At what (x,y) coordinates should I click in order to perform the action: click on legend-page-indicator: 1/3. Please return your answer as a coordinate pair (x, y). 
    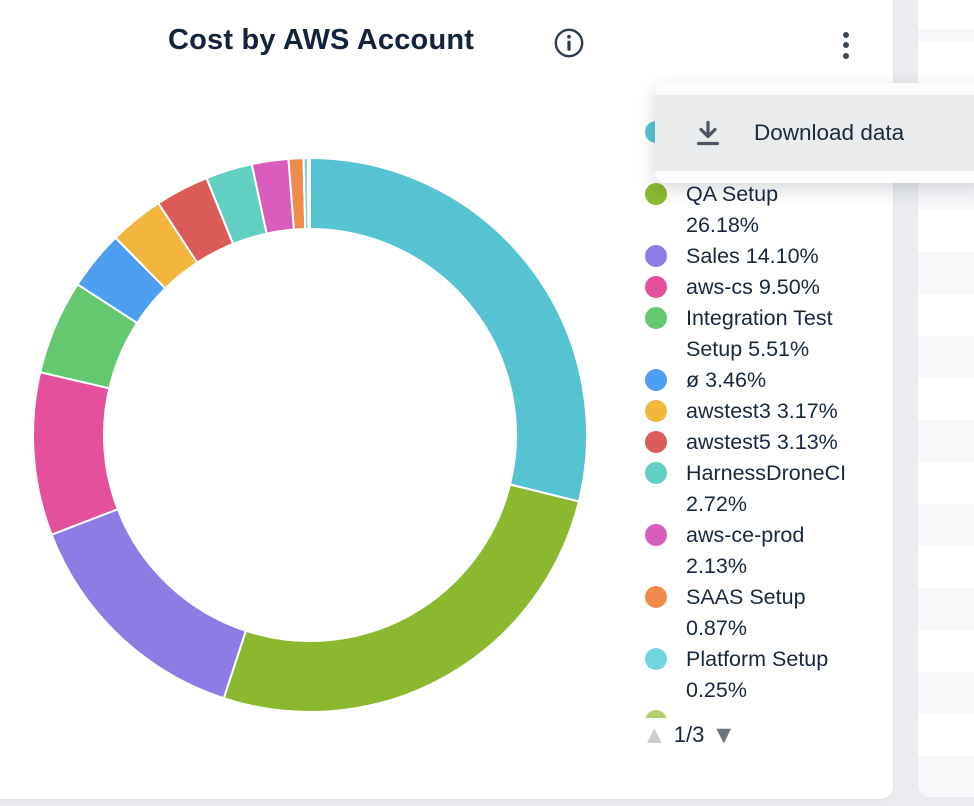
    Looking at the image, I should click on (689, 734).